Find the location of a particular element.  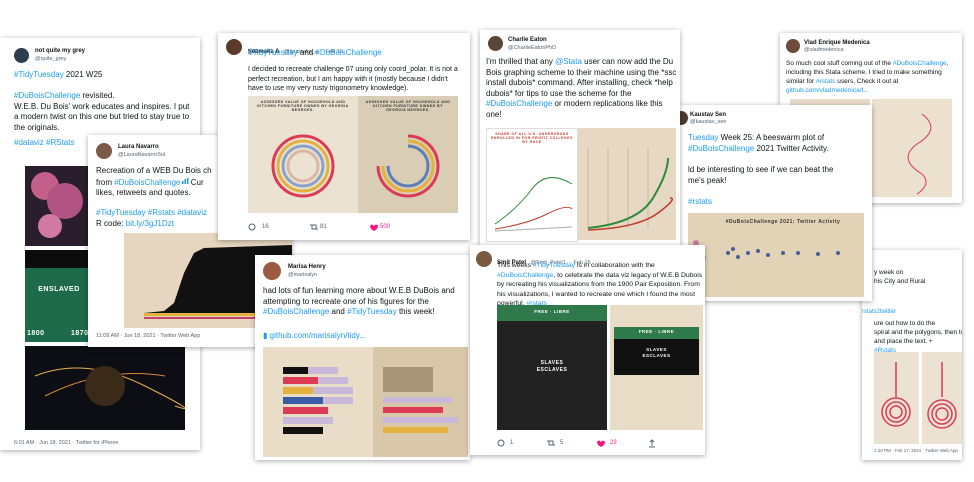

author-name: Vlad Enrique Medenica is located at coordinates (837, 43).